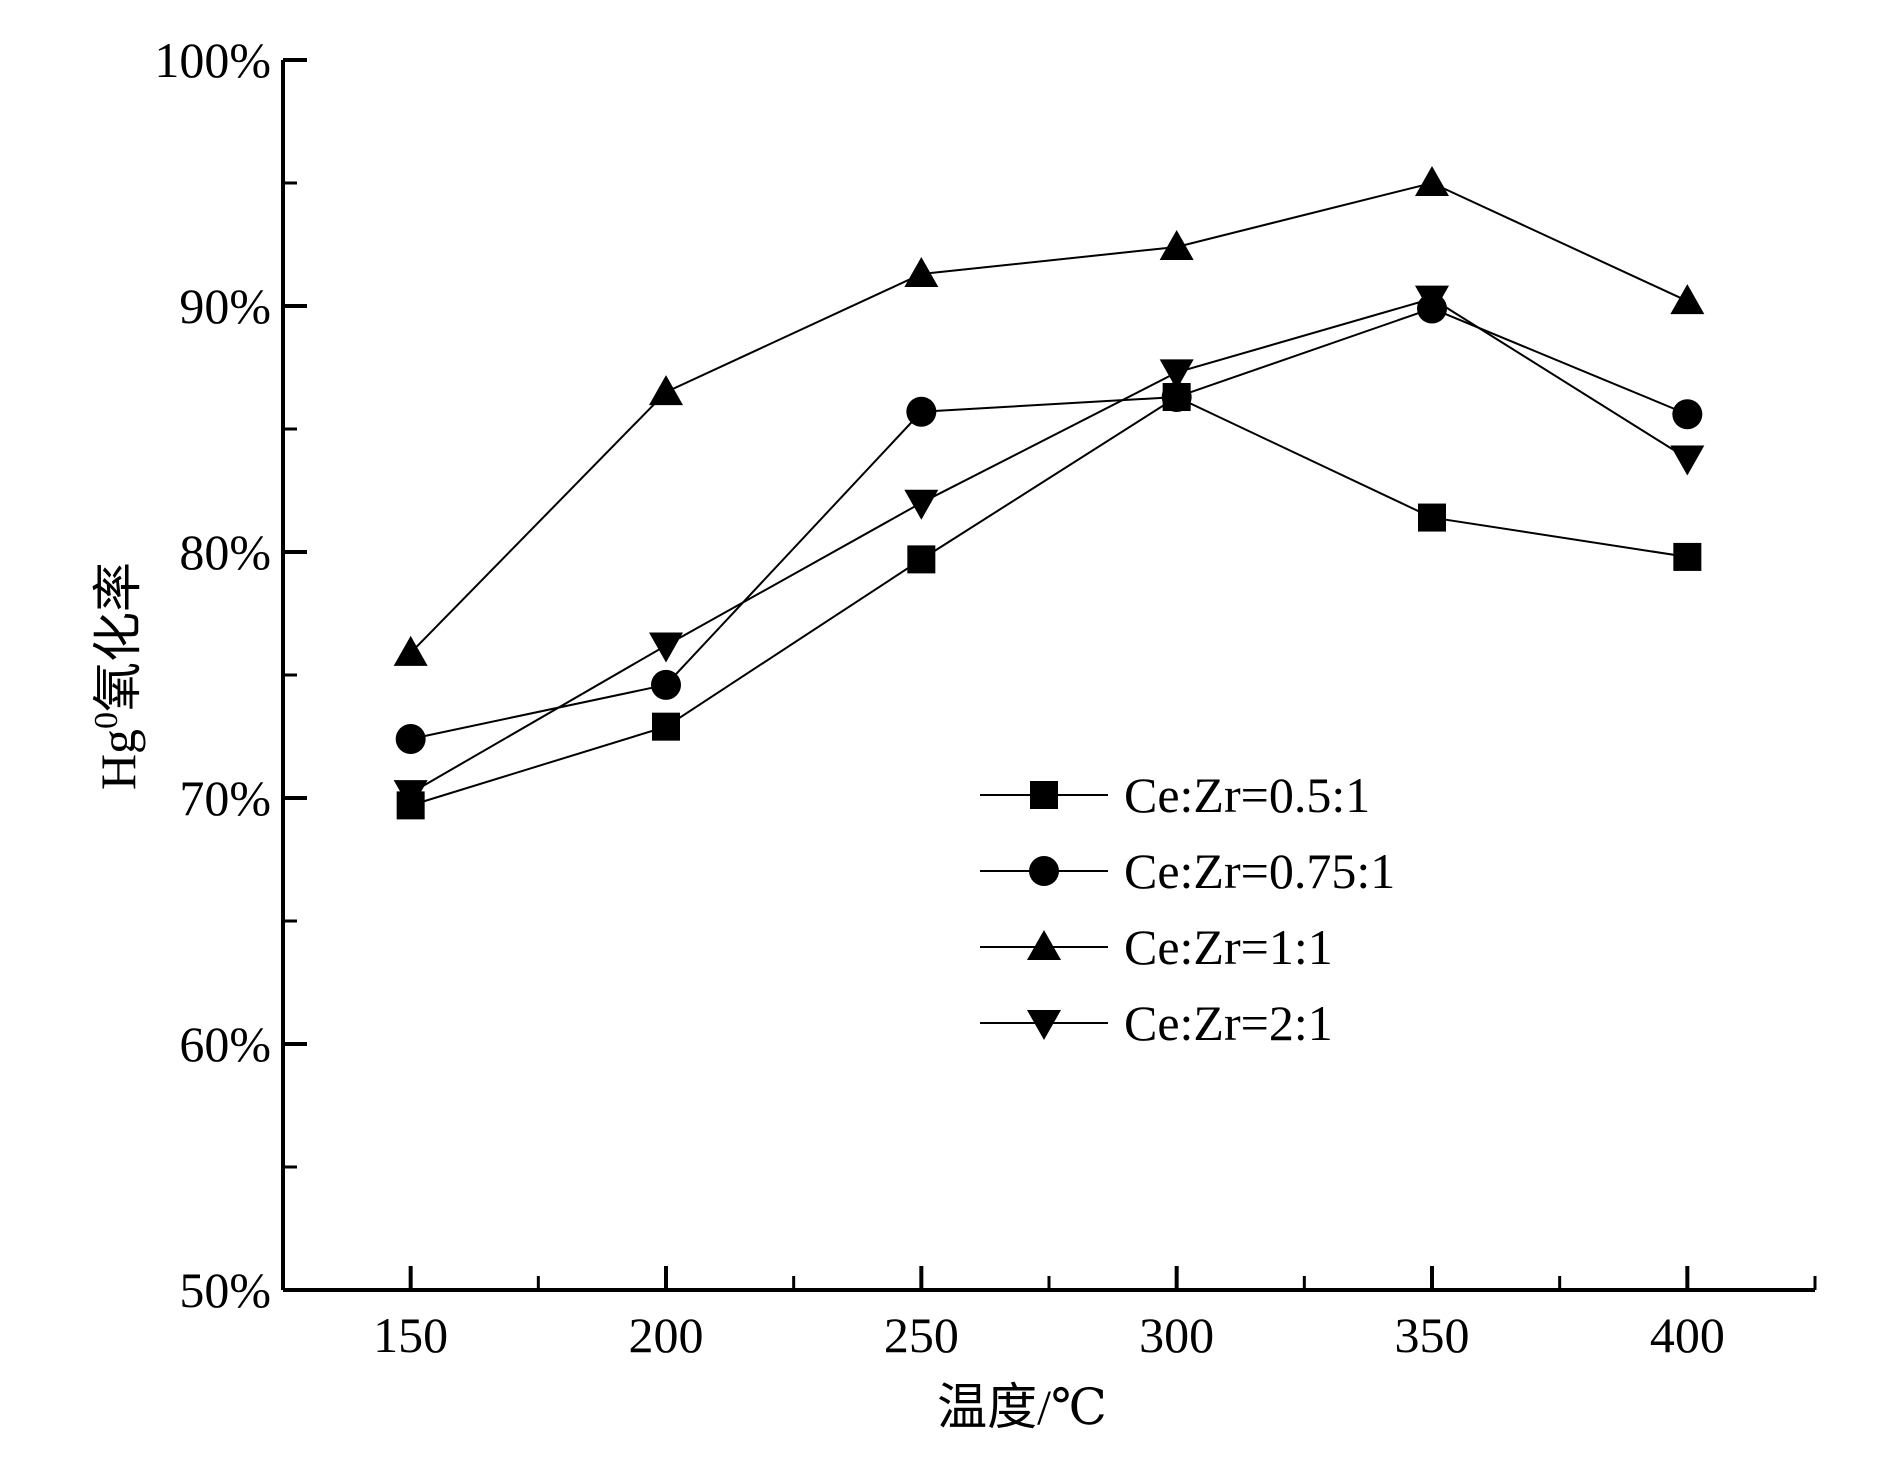  I want to click on y-tick-label: 100%, so click(212, 60).